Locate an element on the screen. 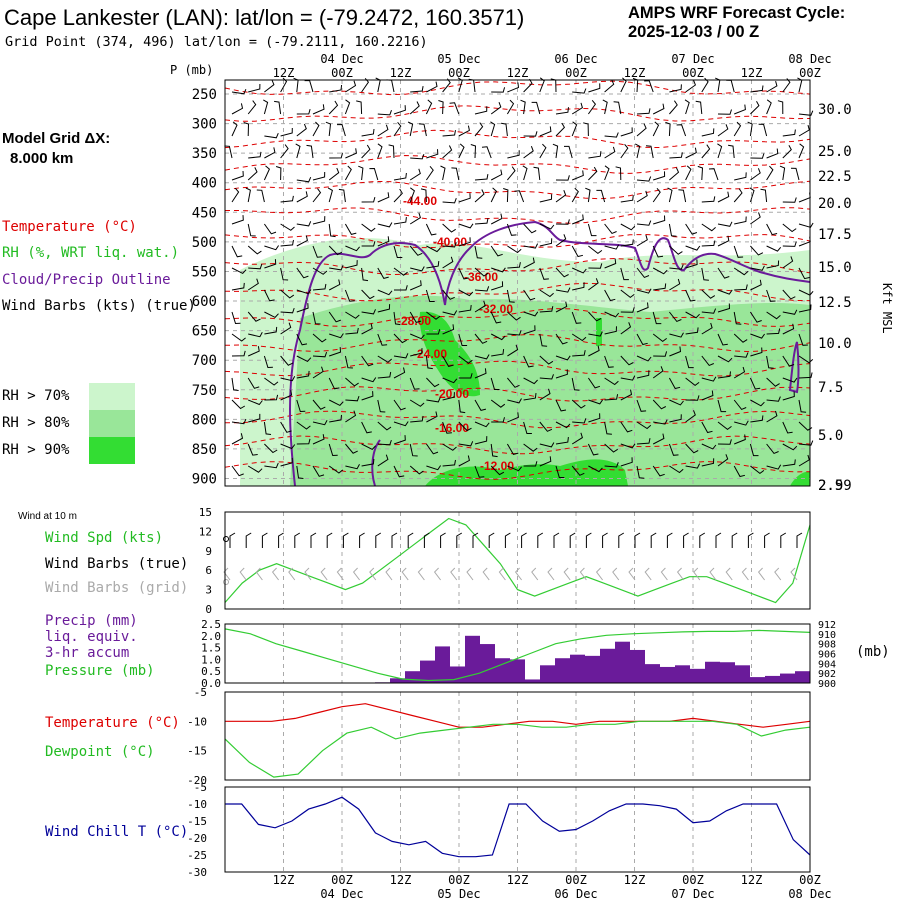  chill-y-tick: -10 is located at coordinates (197, 804).